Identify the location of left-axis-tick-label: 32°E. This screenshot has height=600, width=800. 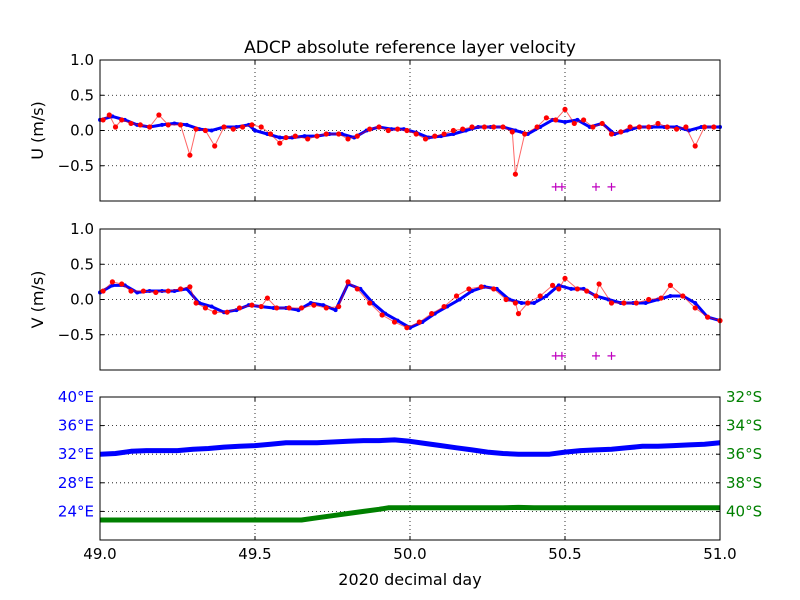
(76, 454).